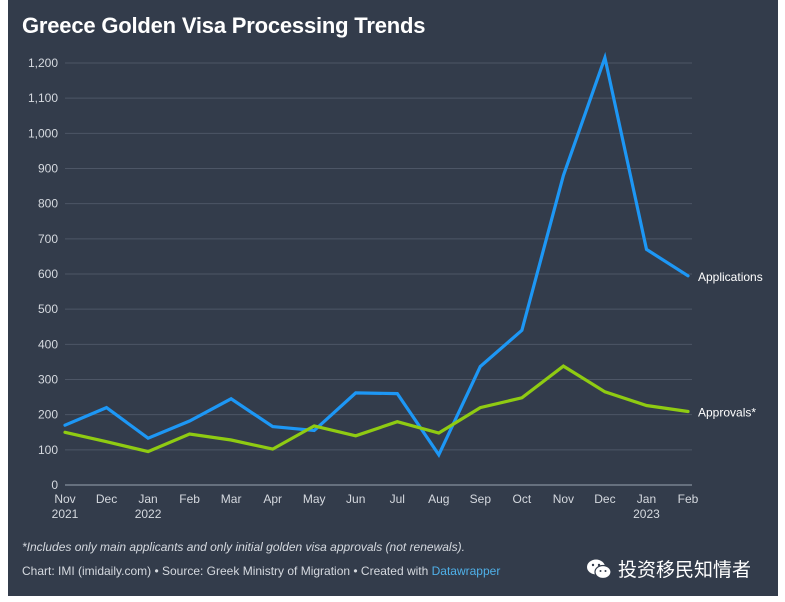  Describe the element at coordinates (727, 413) in the screenshot. I see `series-label: Approvals*` at that location.